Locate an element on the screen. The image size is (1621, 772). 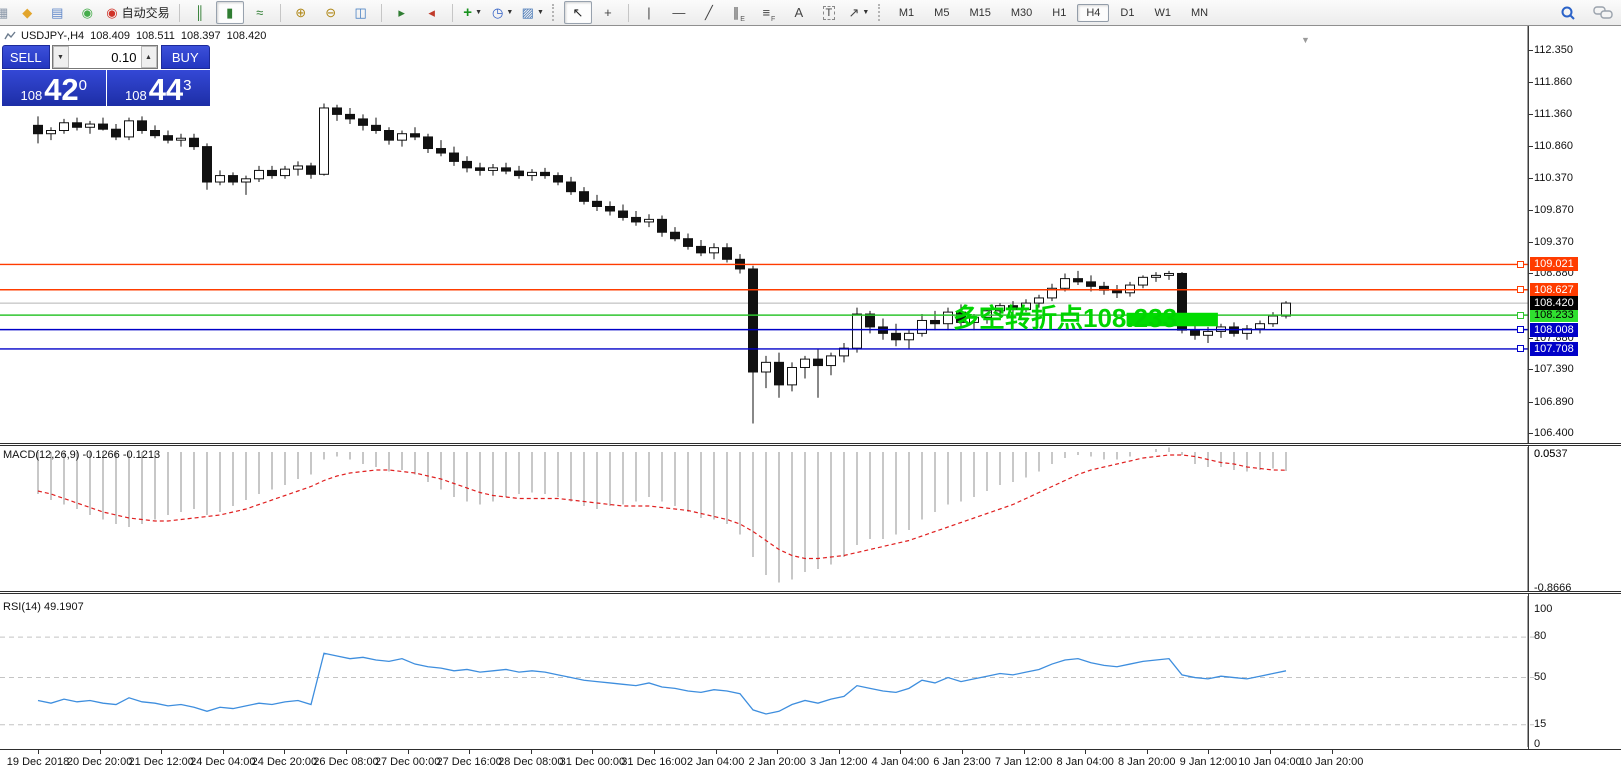
signals-icon: ◉ is located at coordinates (87, 12).